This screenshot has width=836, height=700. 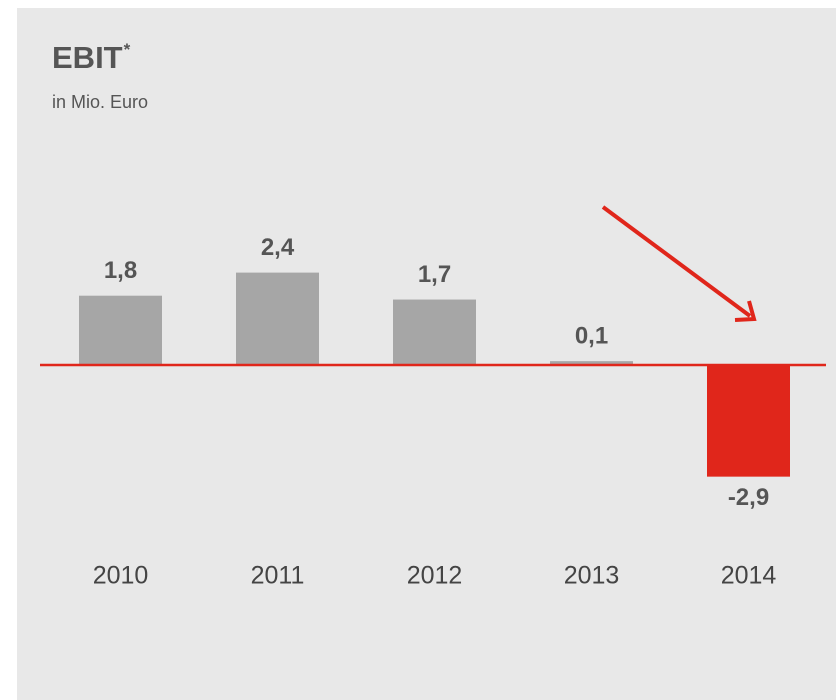 What do you see at coordinates (127, 49) in the screenshot?
I see `title-marker: *` at bounding box center [127, 49].